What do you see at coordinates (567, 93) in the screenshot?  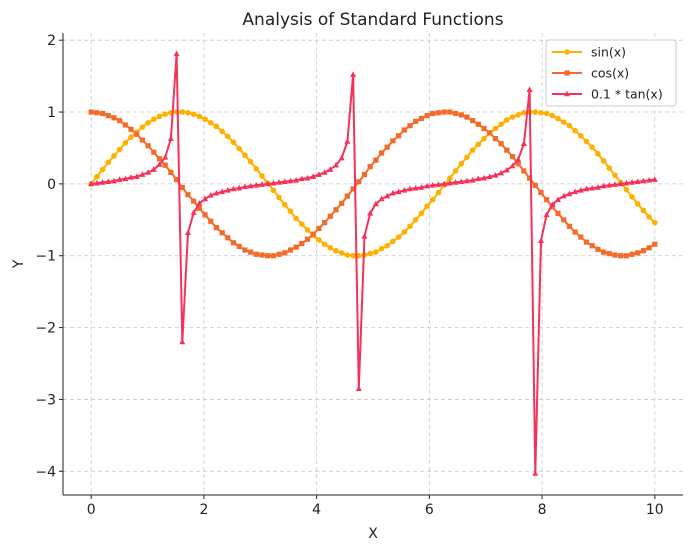 I see `legend-marker` at bounding box center [567, 93].